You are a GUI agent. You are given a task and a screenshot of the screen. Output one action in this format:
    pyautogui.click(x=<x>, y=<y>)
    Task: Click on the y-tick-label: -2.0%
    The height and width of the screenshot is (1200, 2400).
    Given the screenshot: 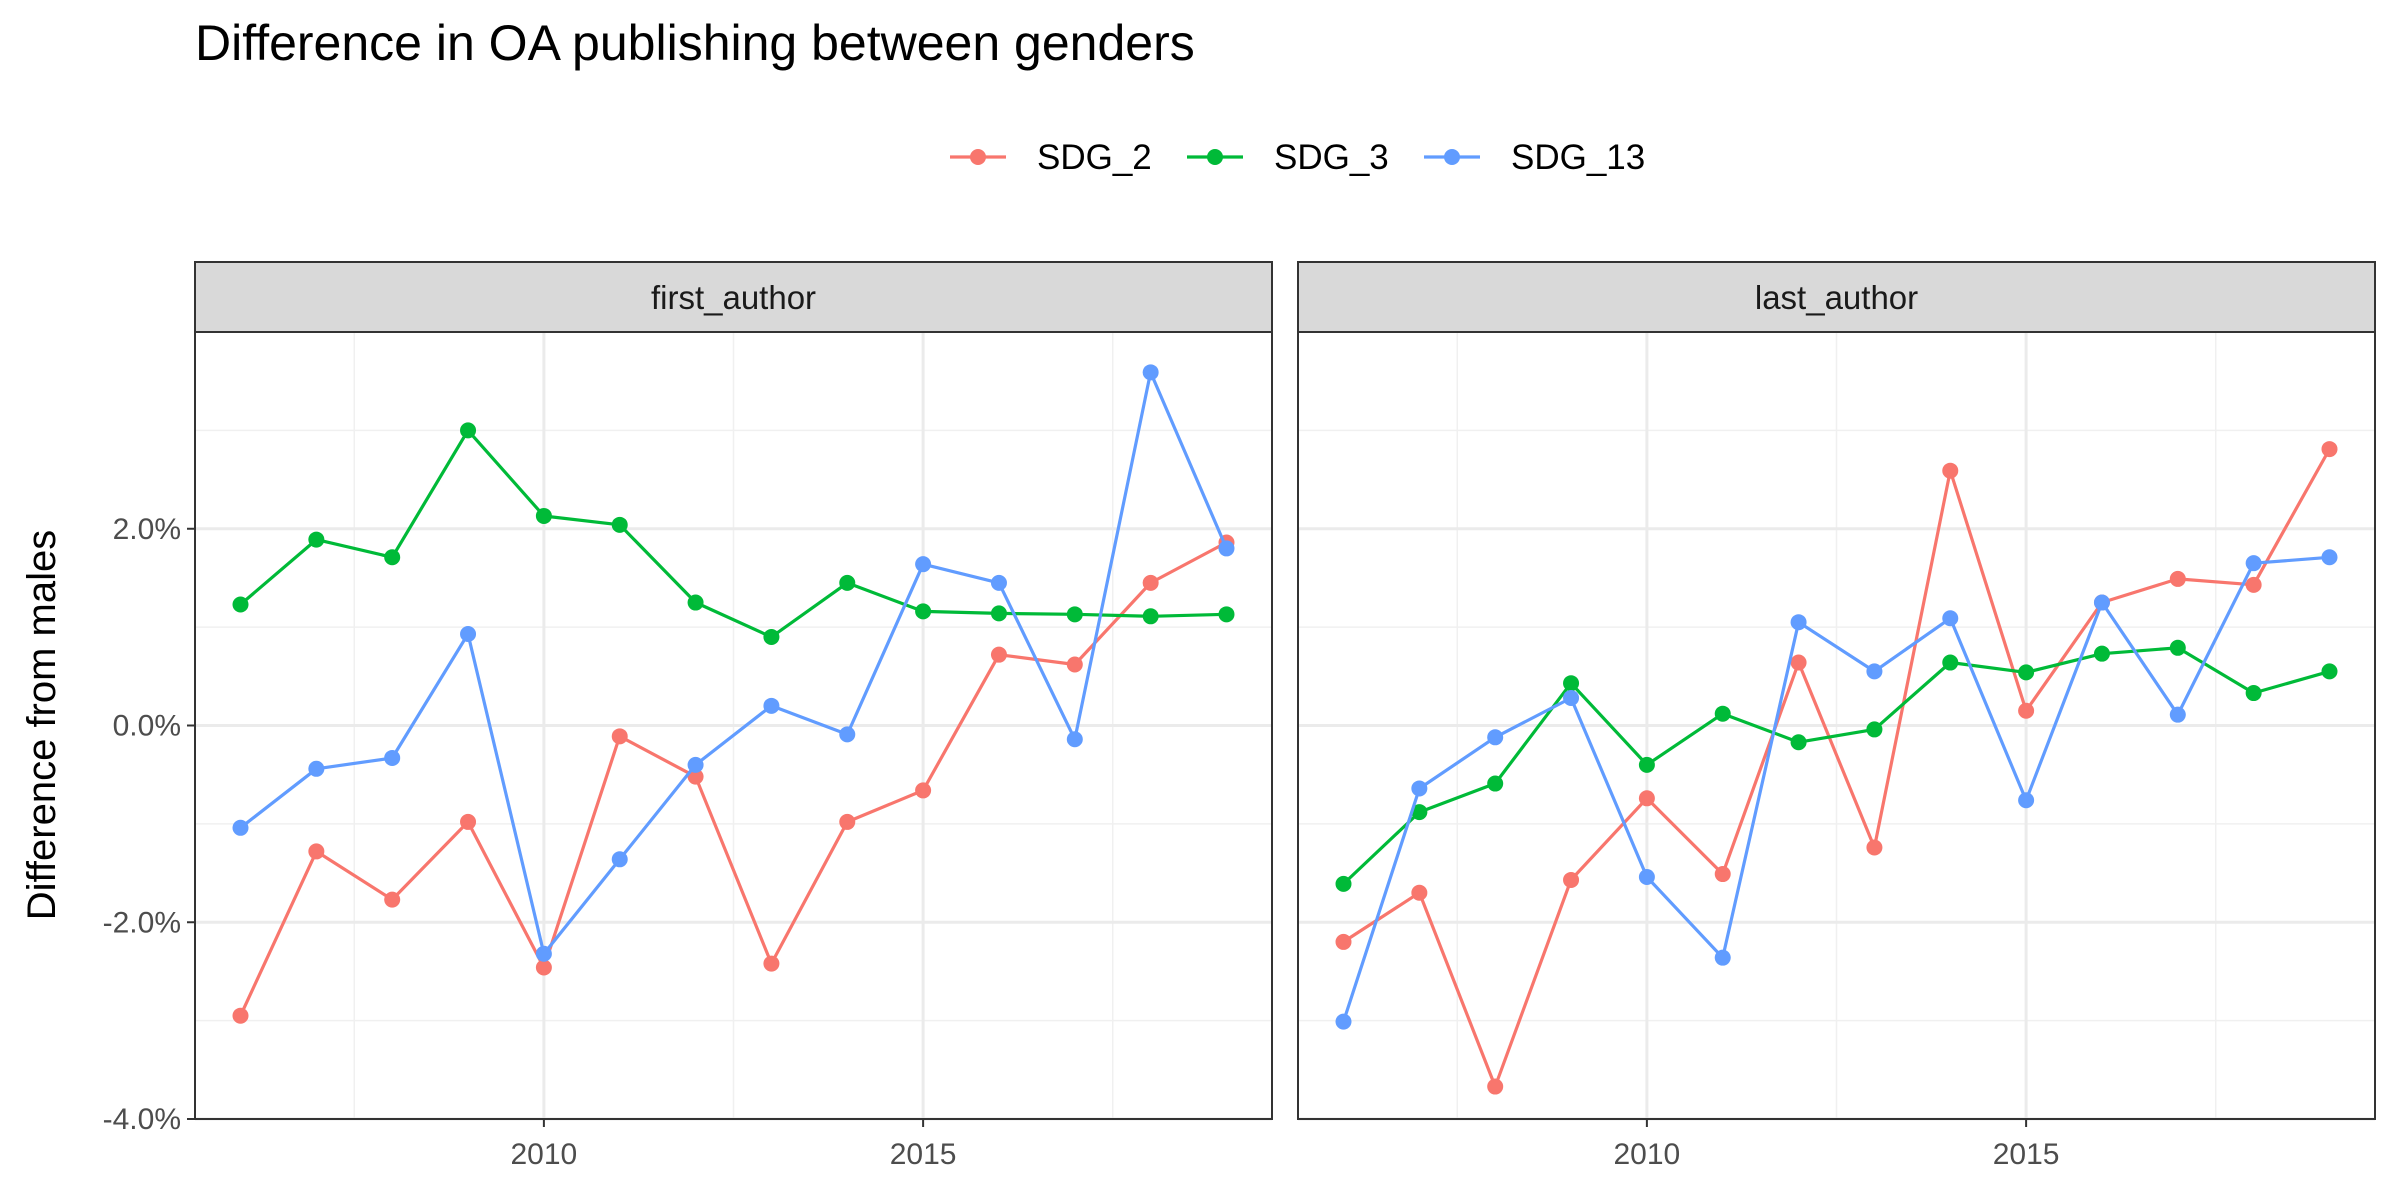 What is the action you would take?
    pyautogui.click(x=142, y=922)
    